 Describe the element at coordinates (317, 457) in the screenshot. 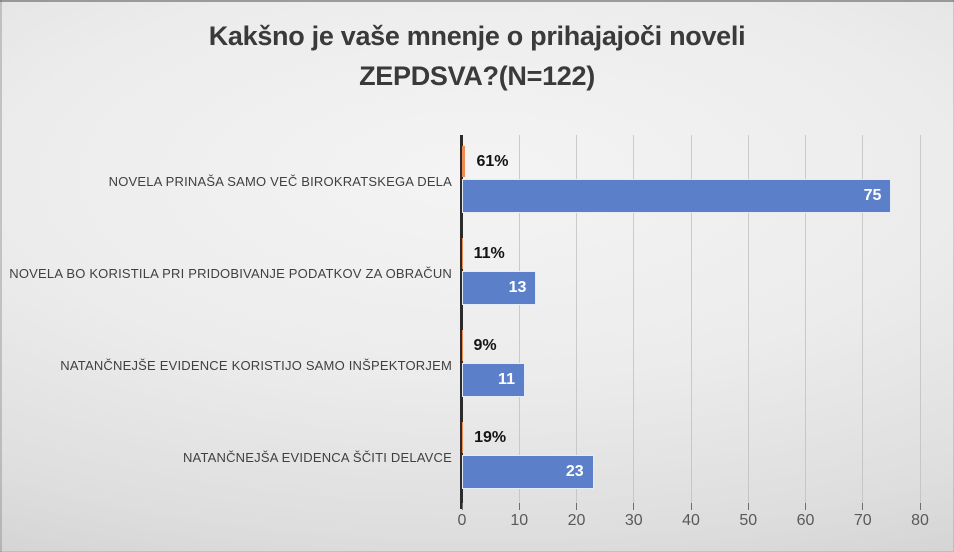

I see `category-label: NATANČNEJŠA EVIDENCA ŠČITI DELAVCE` at that location.